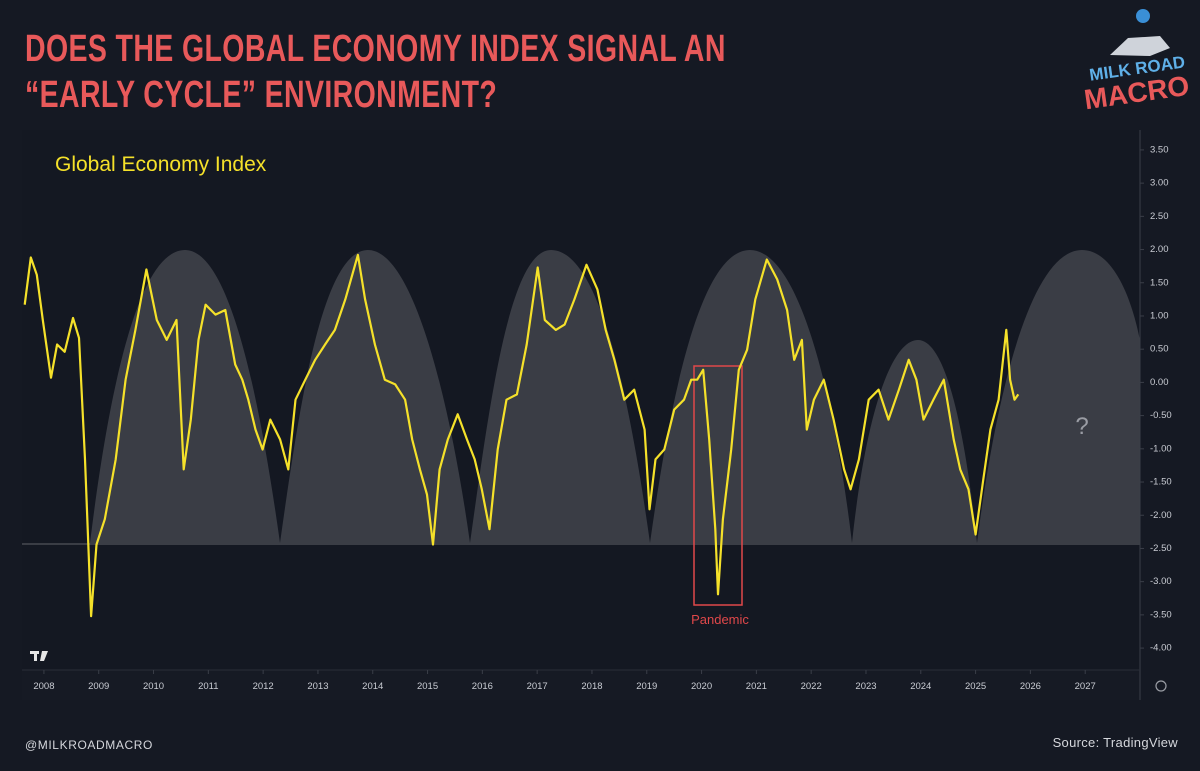  I want to click on x-tick-label: 2024, so click(920, 686).